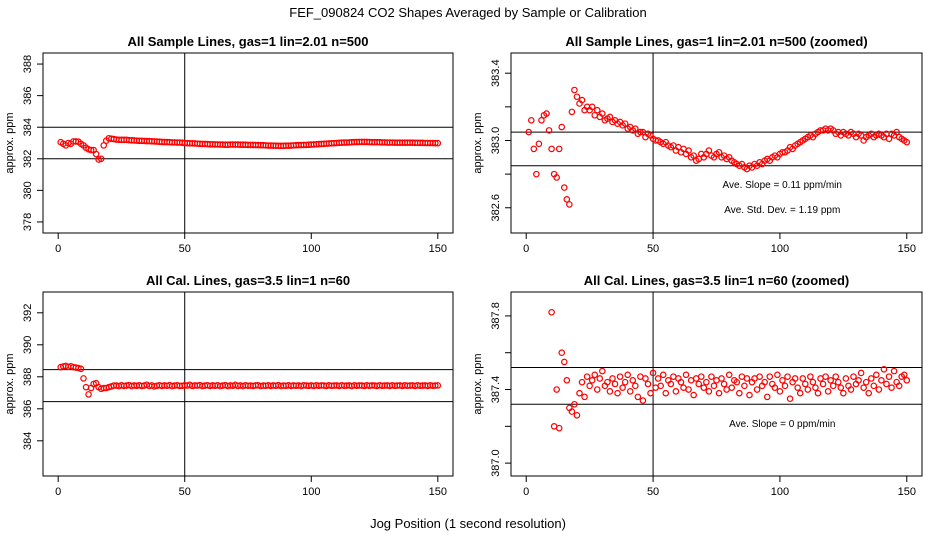 The width and height of the screenshot is (936, 540). Describe the element at coordinates (28, 313) in the screenshot. I see `y-tick-label: 392` at that location.